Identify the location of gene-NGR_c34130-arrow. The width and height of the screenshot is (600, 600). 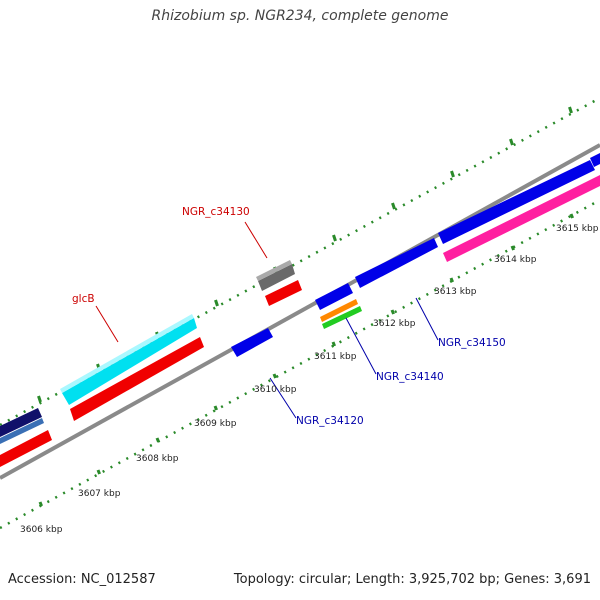
(276, 277).